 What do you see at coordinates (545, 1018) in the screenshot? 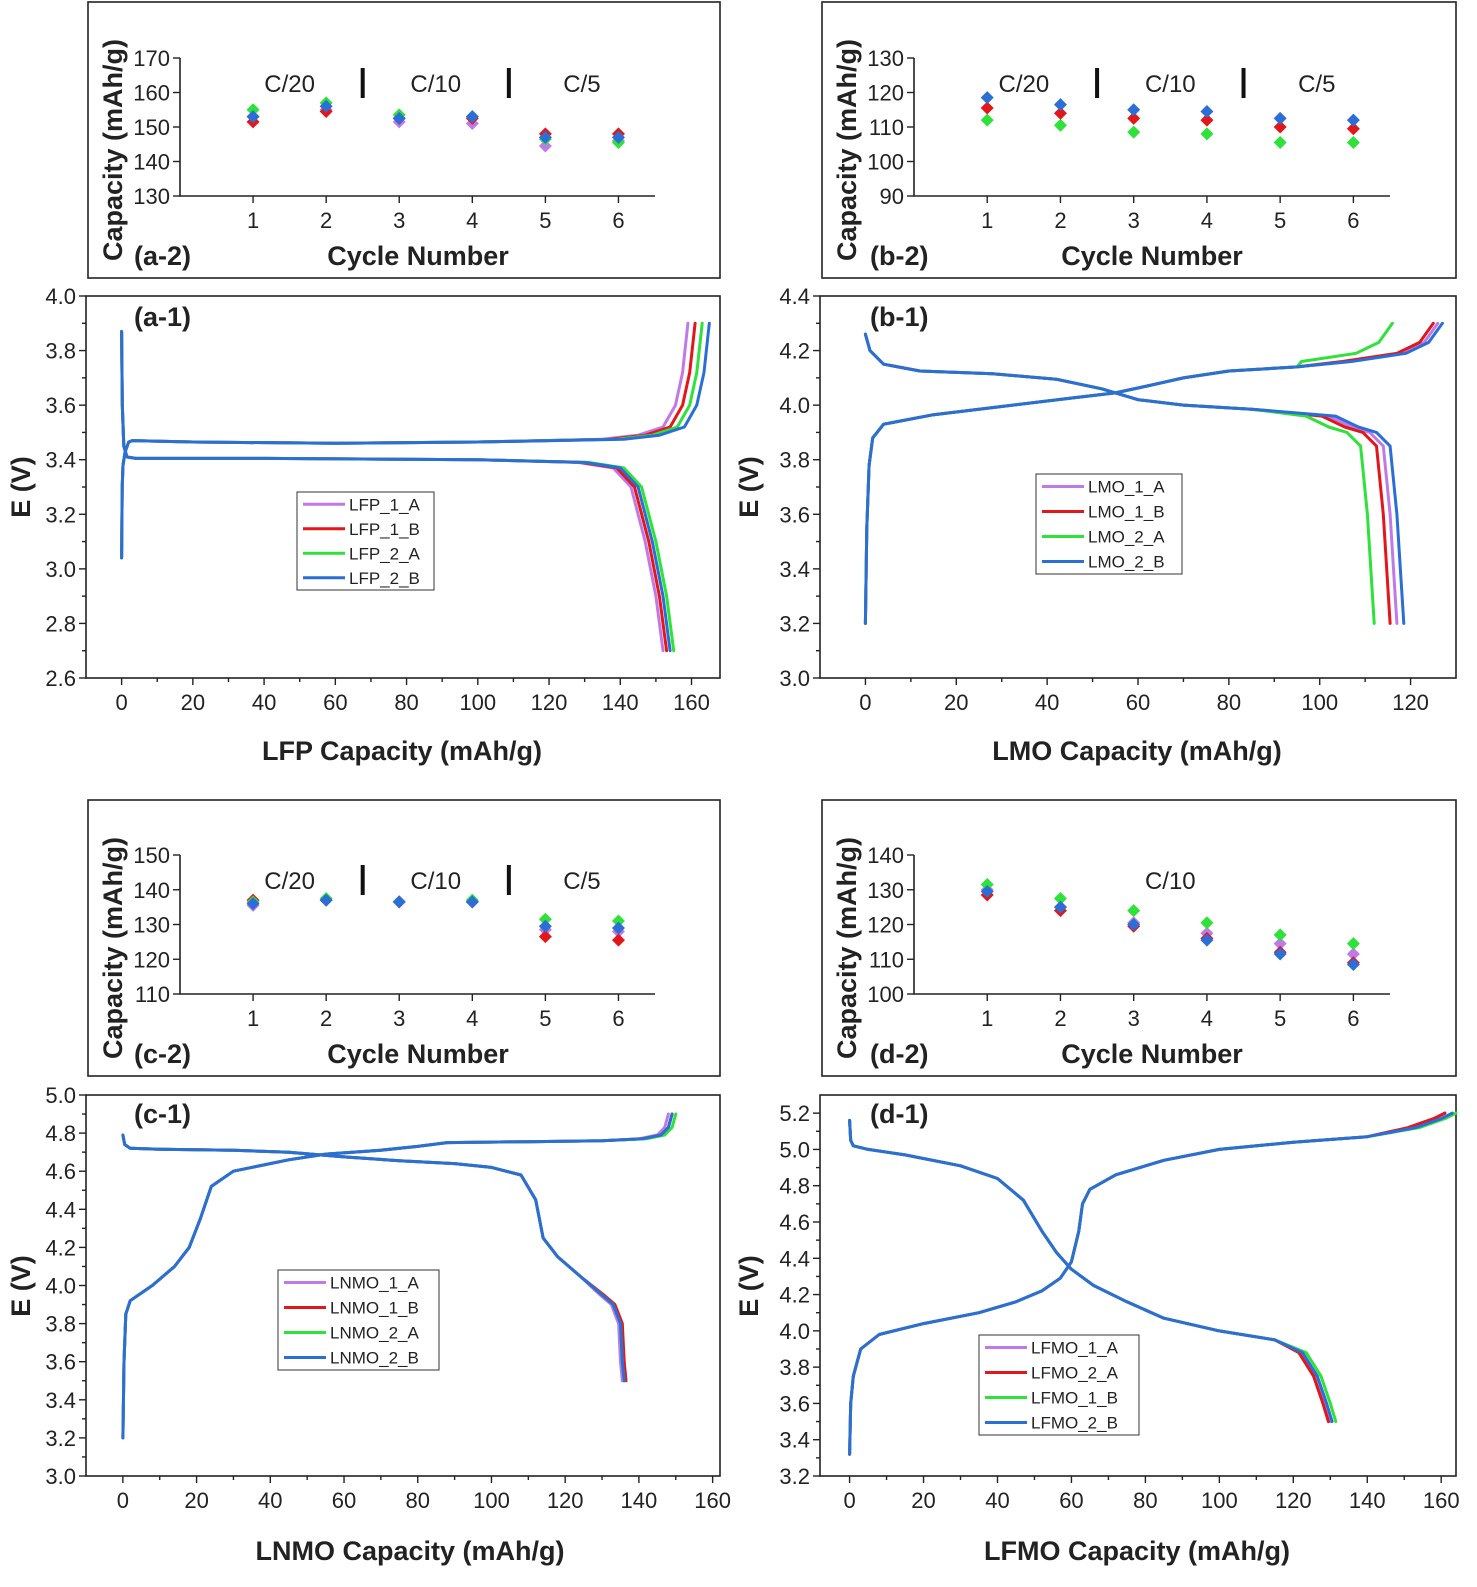
I see `x-tick-label: 5` at bounding box center [545, 1018].